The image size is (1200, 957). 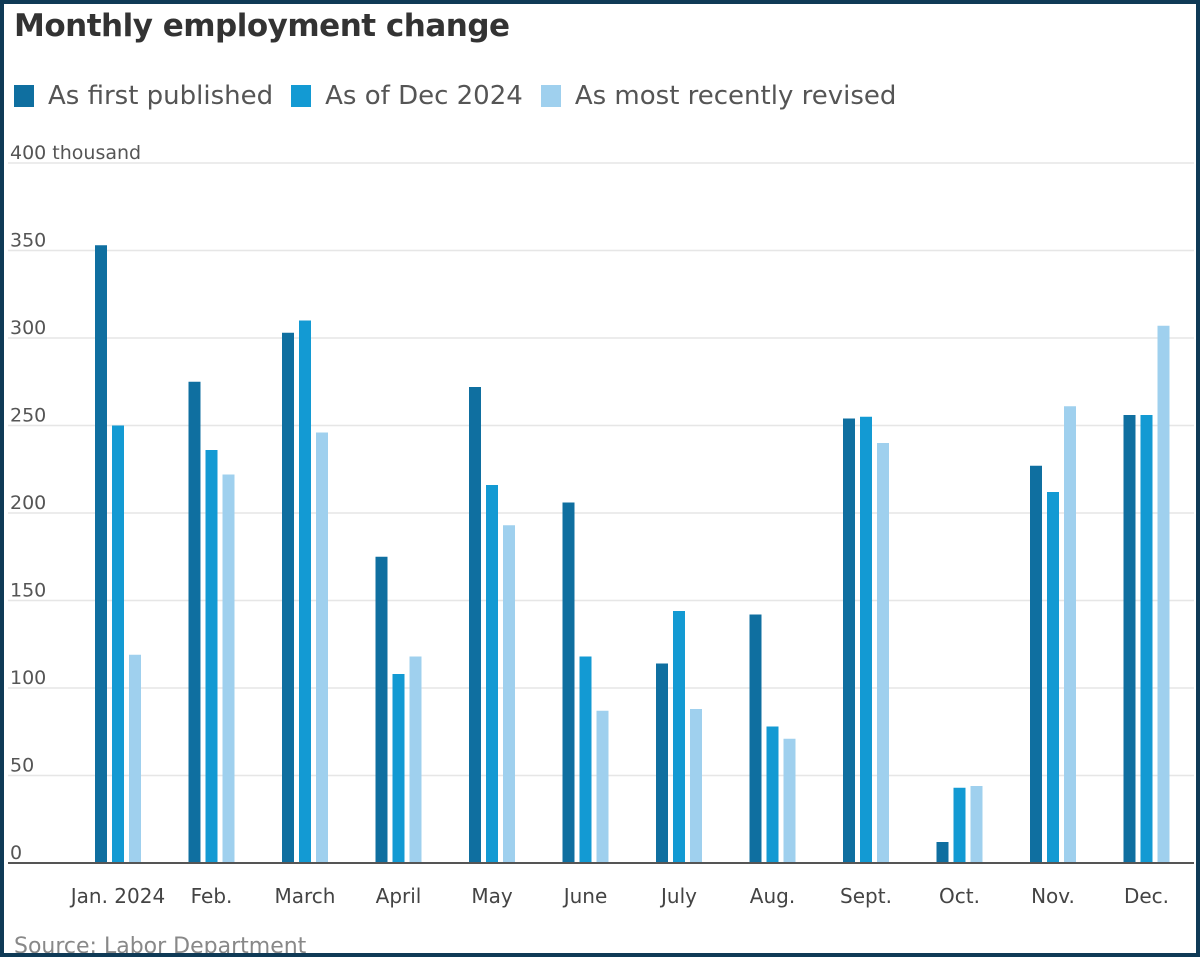 I want to click on y-tick-label: 350, so click(x=28, y=241).